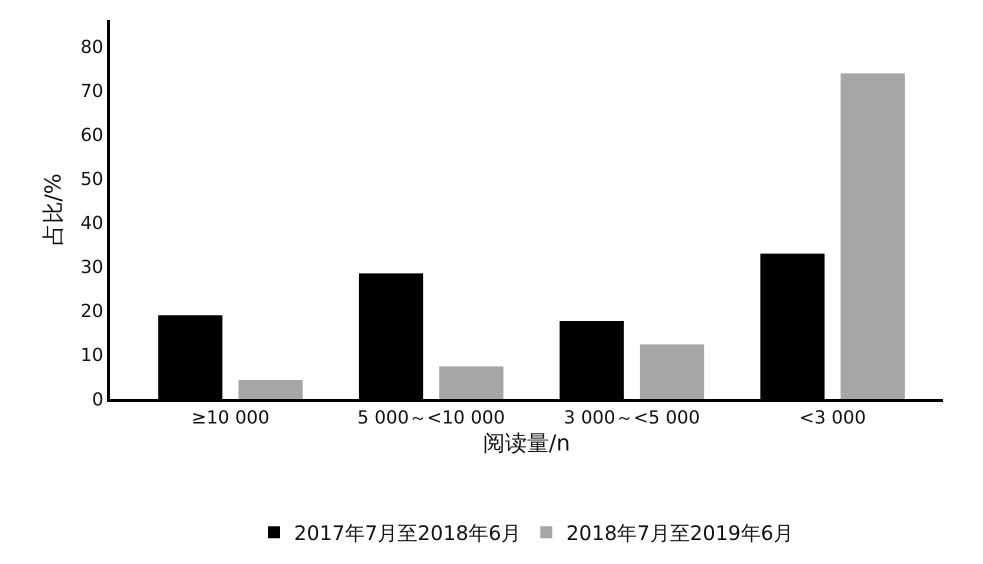 The height and width of the screenshot is (564, 983). What do you see at coordinates (680, 533) in the screenshot?
I see `legend-label: 2018年7月至2019年6月` at bounding box center [680, 533].